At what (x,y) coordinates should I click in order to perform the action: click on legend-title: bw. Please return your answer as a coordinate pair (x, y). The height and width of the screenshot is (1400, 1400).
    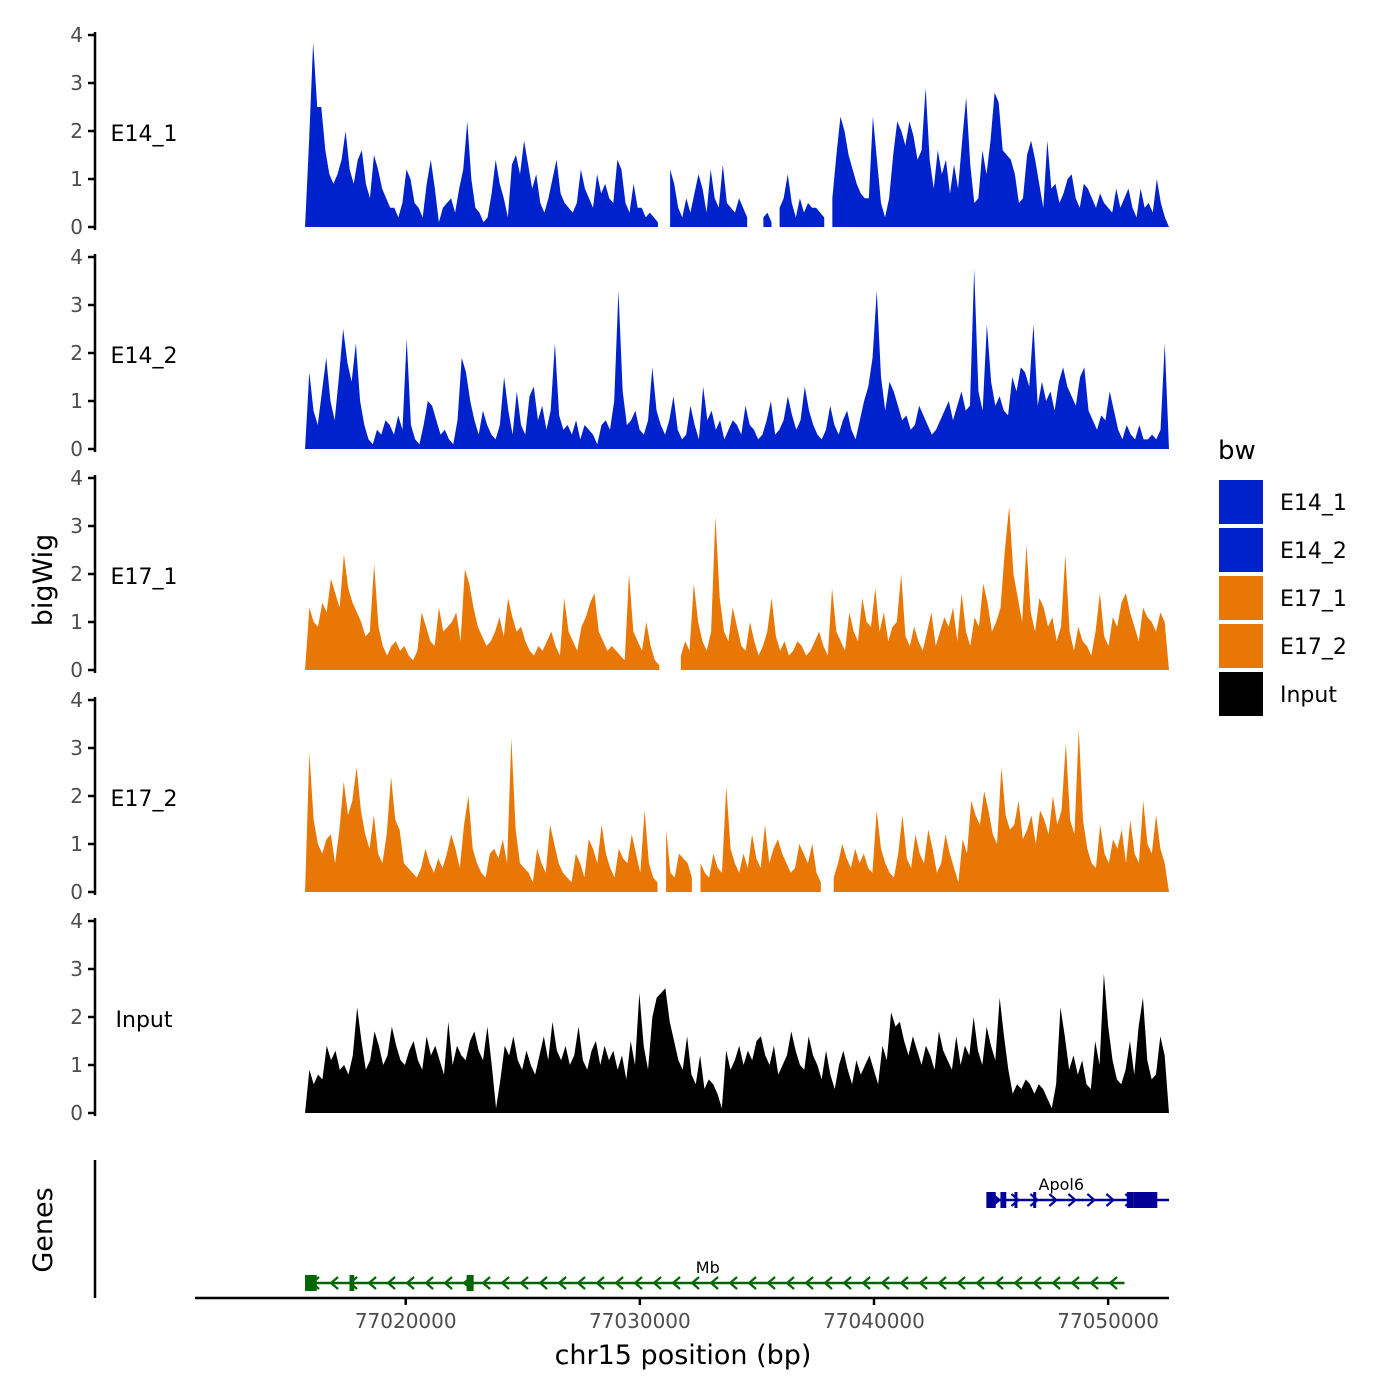
    Looking at the image, I should click on (1237, 451).